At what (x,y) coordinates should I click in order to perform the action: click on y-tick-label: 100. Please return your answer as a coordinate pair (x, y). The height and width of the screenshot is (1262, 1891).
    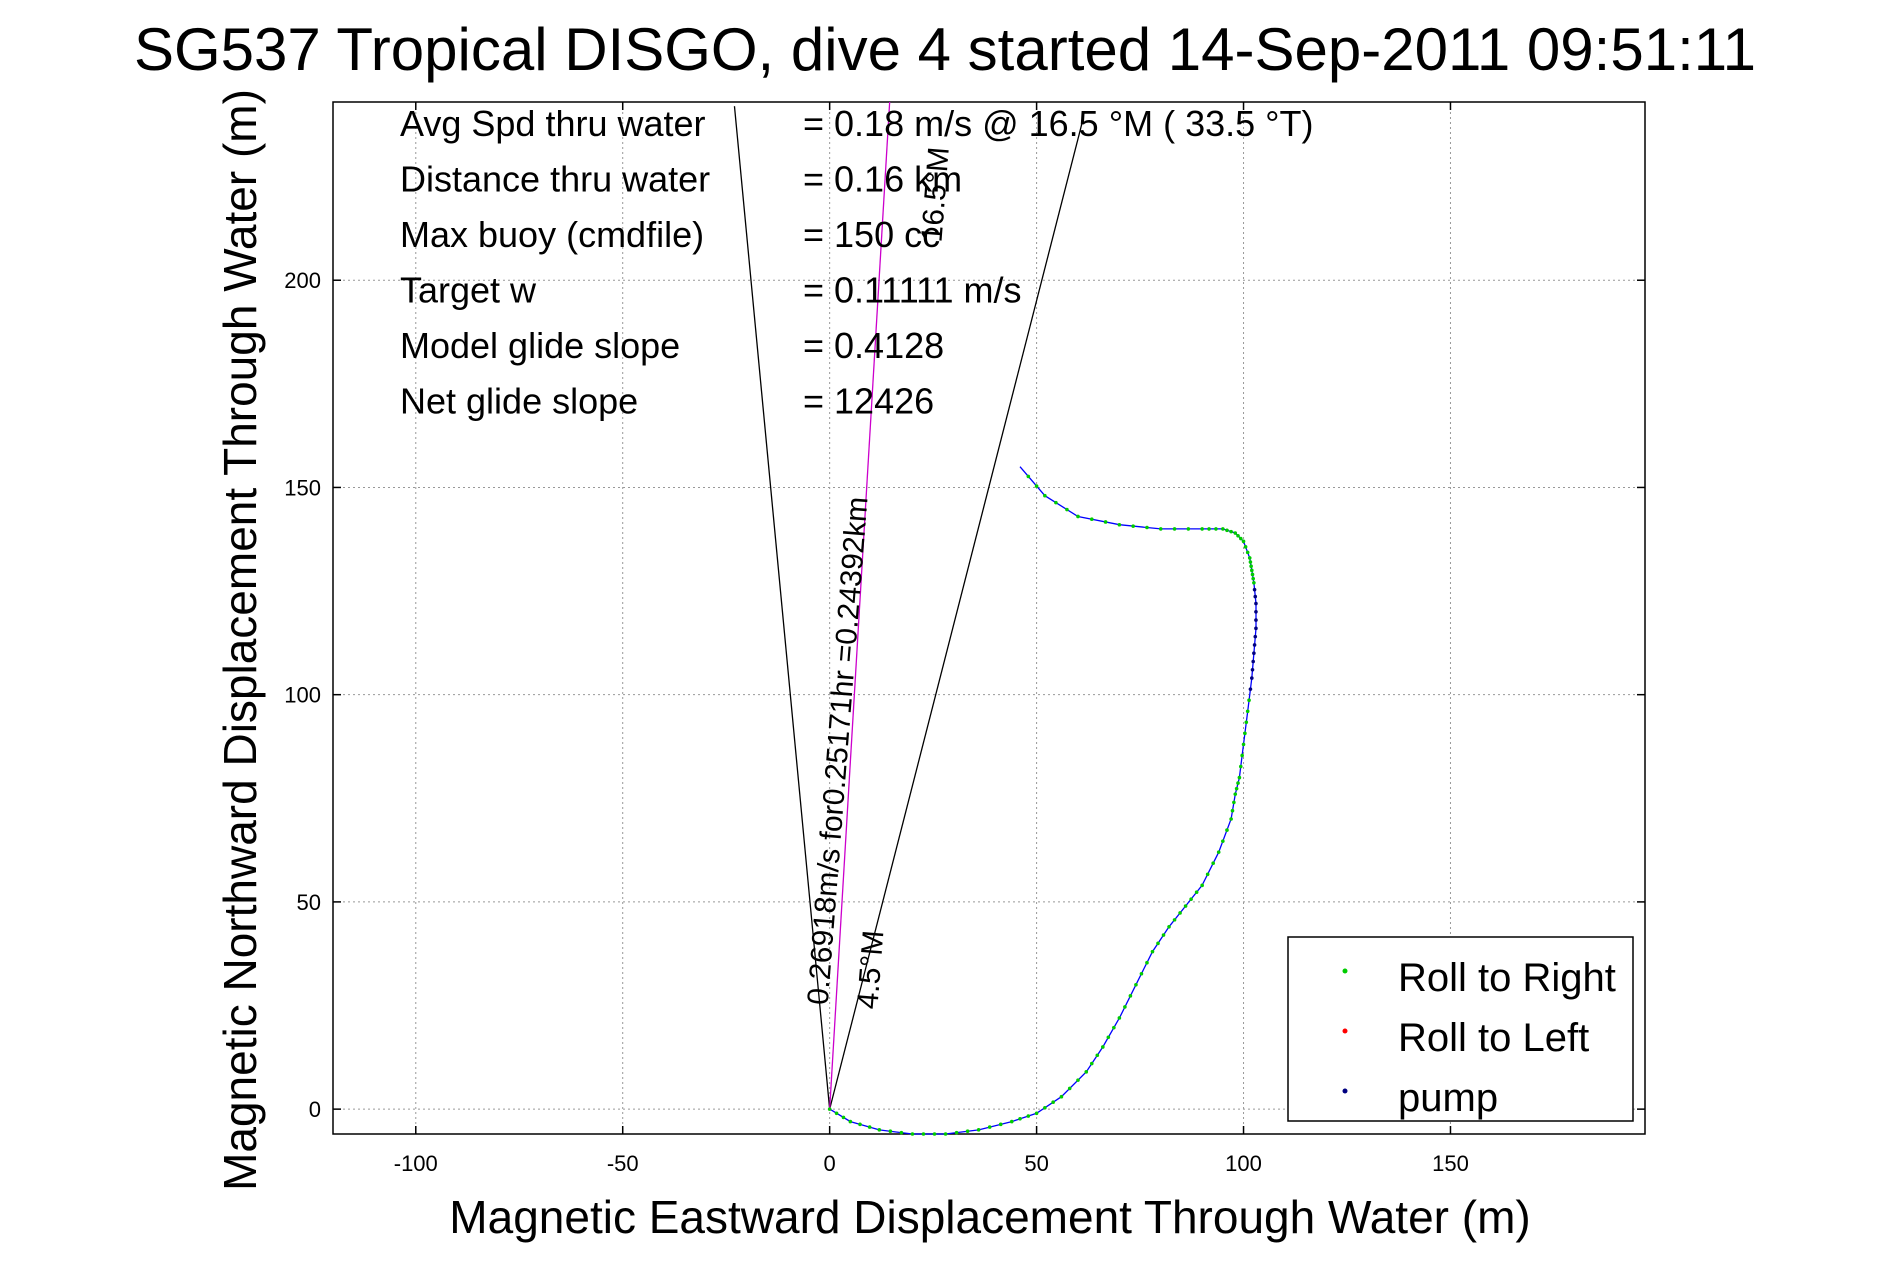
    Looking at the image, I should click on (302, 695).